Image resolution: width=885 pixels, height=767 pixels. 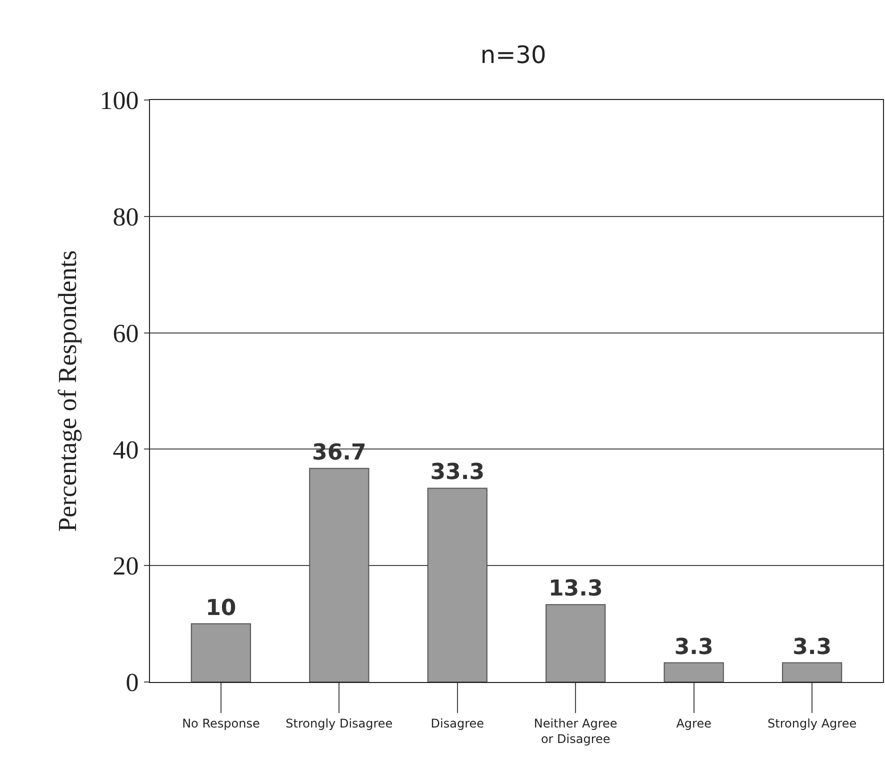 What do you see at coordinates (221, 723) in the screenshot?
I see `x-tick-label: No Response` at bounding box center [221, 723].